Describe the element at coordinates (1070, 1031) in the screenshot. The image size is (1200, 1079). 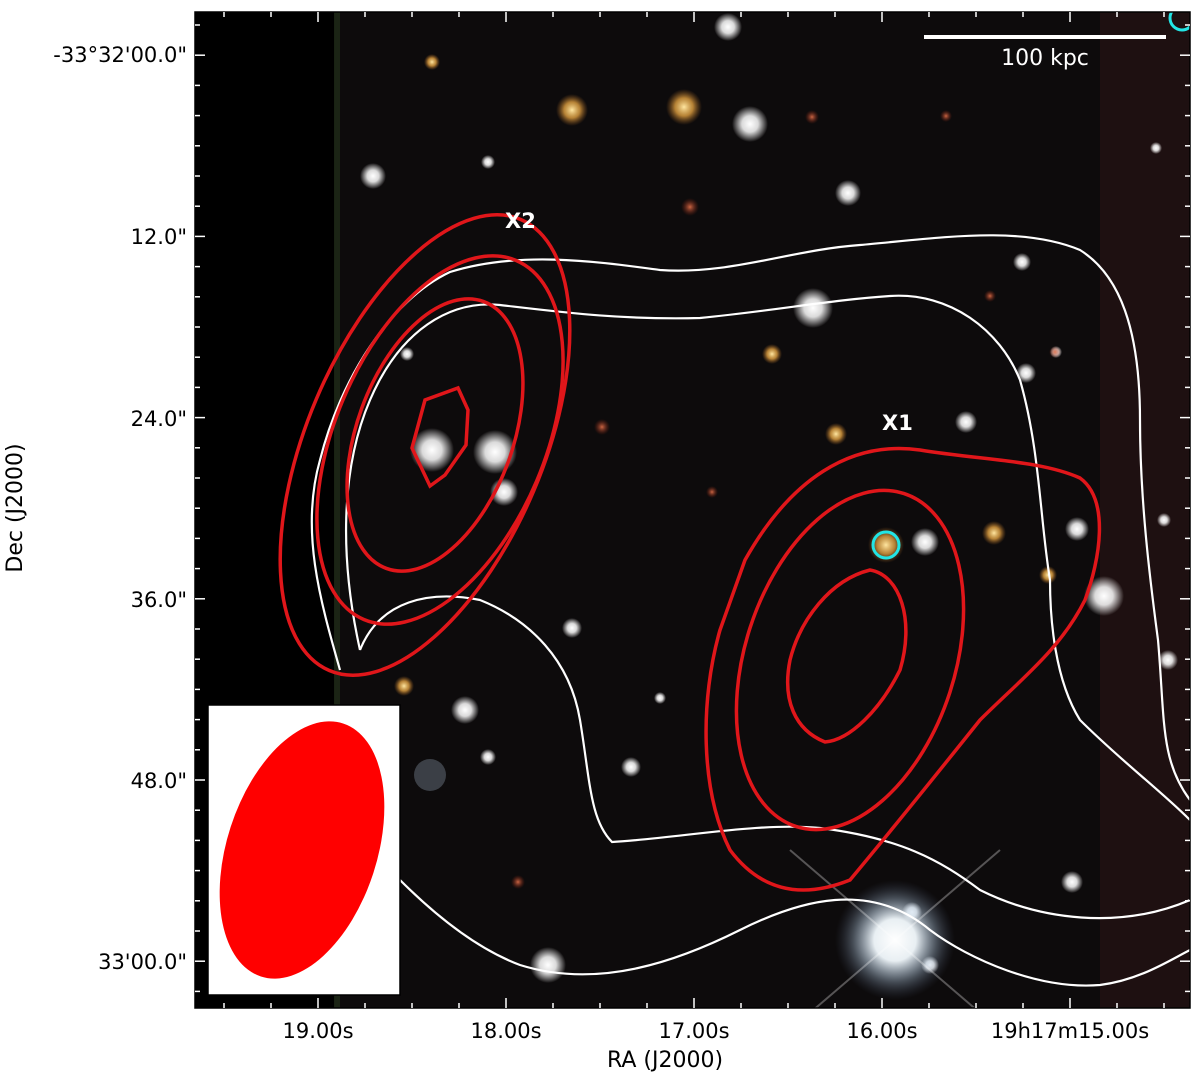
I see `x-tick-label: 19h17m15.00s` at that location.